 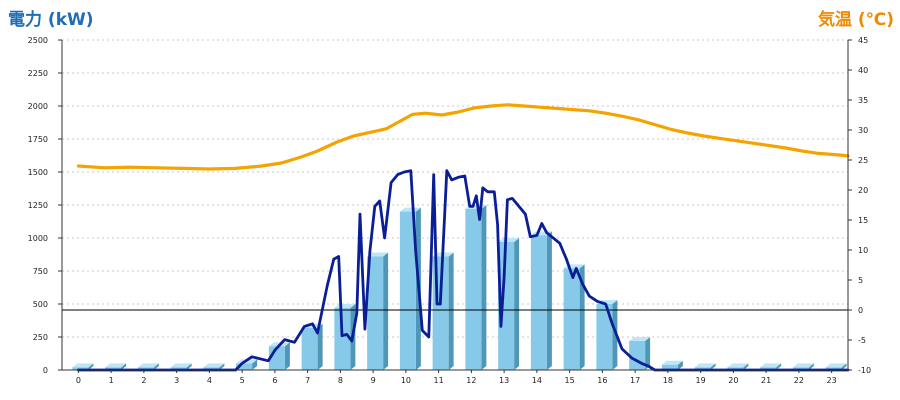 What do you see at coordinates (766, 380) in the screenshot?
I see `x-tick-label: 21` at bounding box center [766, 380].